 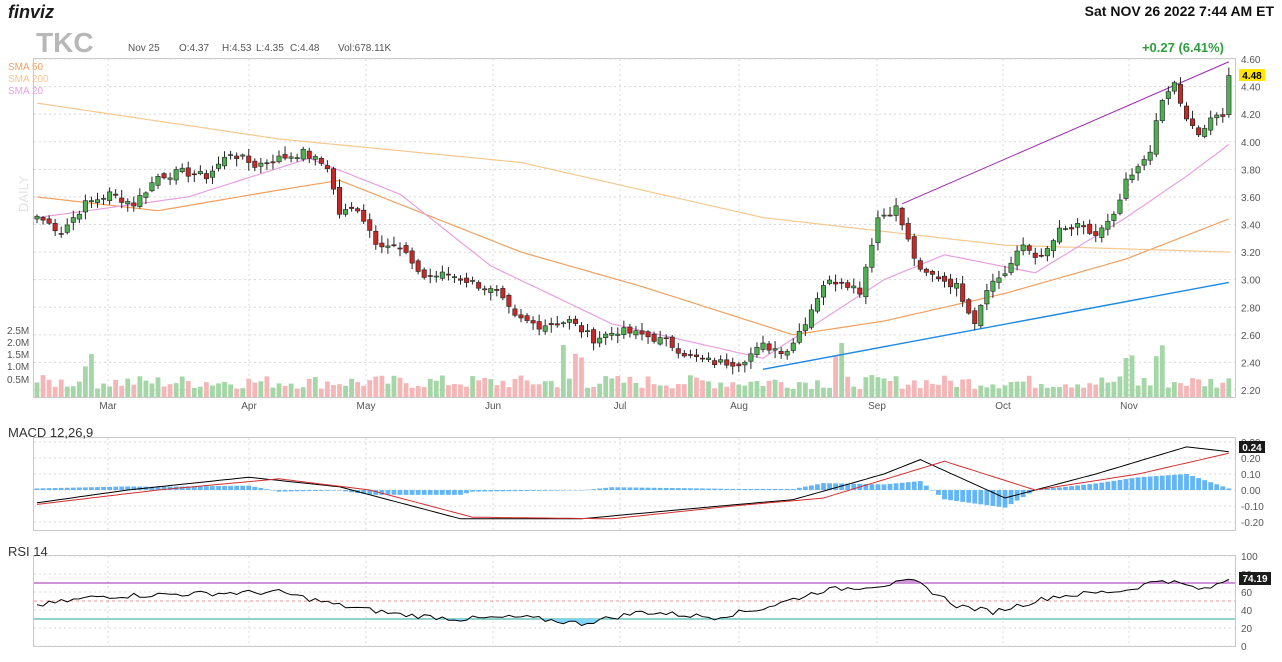 What do you see at coordinates (1251, 253) in the screenshot?
I see `price-tick-label: 3.20` at bounding box center [1251, 253].